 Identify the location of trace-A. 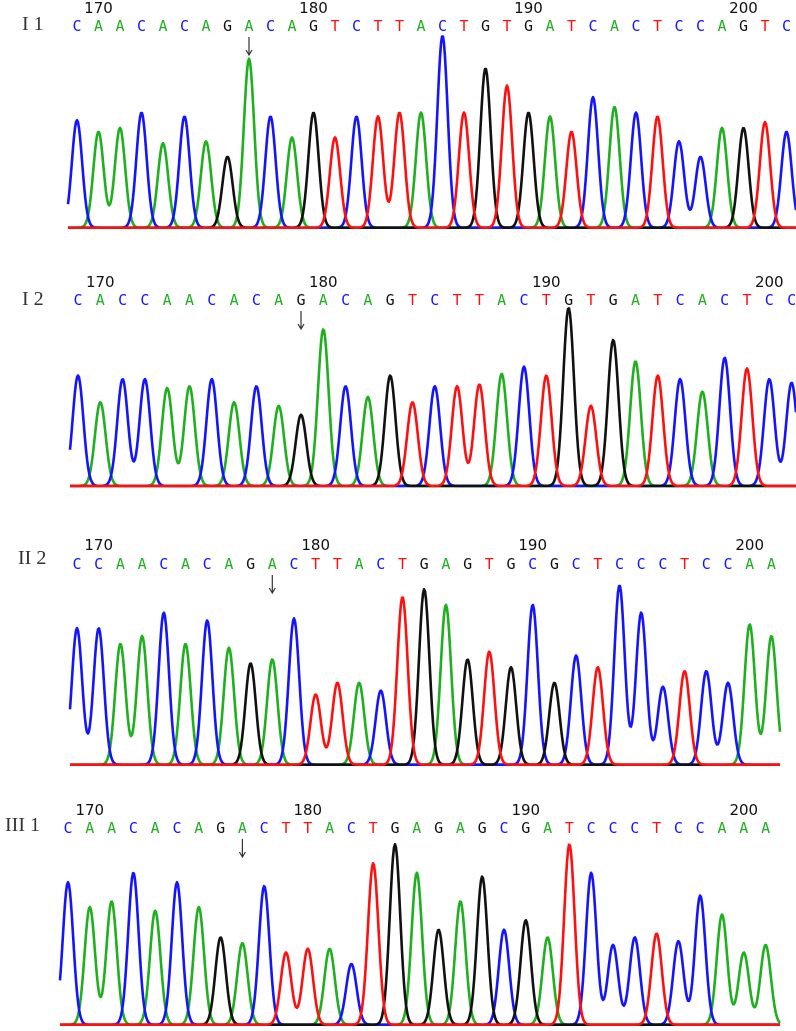
(425, 684).